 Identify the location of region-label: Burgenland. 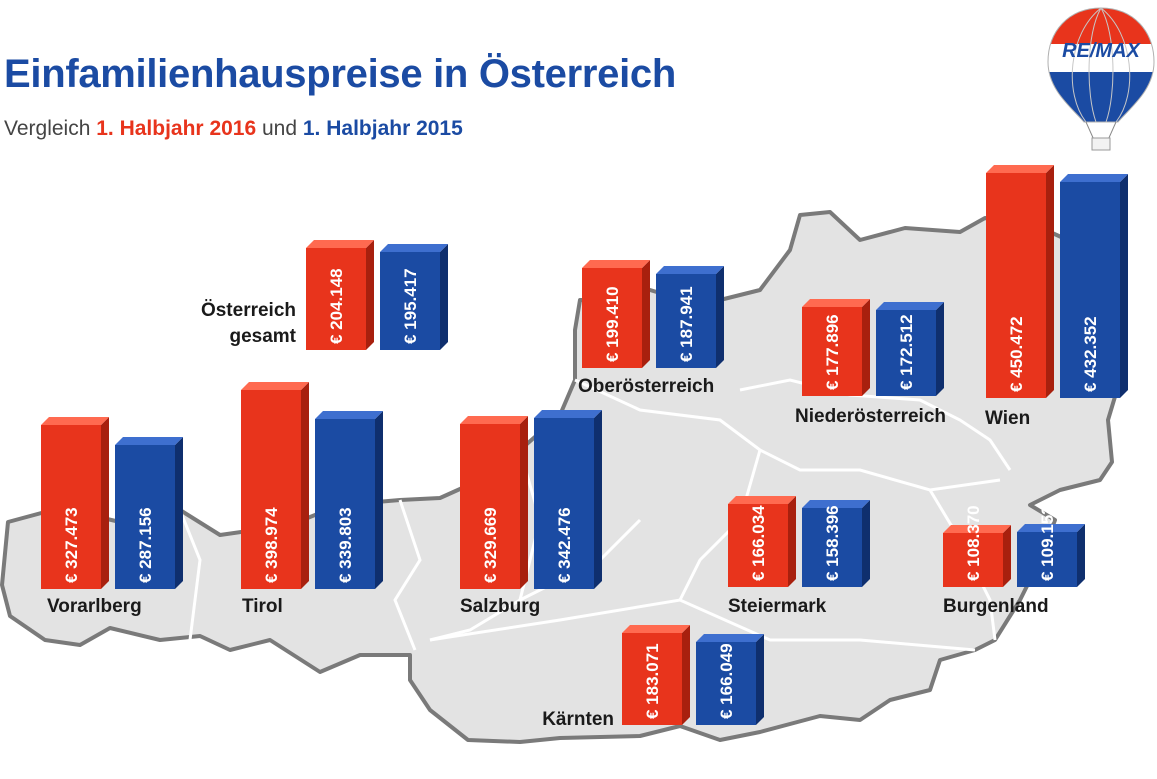
(996, 606).